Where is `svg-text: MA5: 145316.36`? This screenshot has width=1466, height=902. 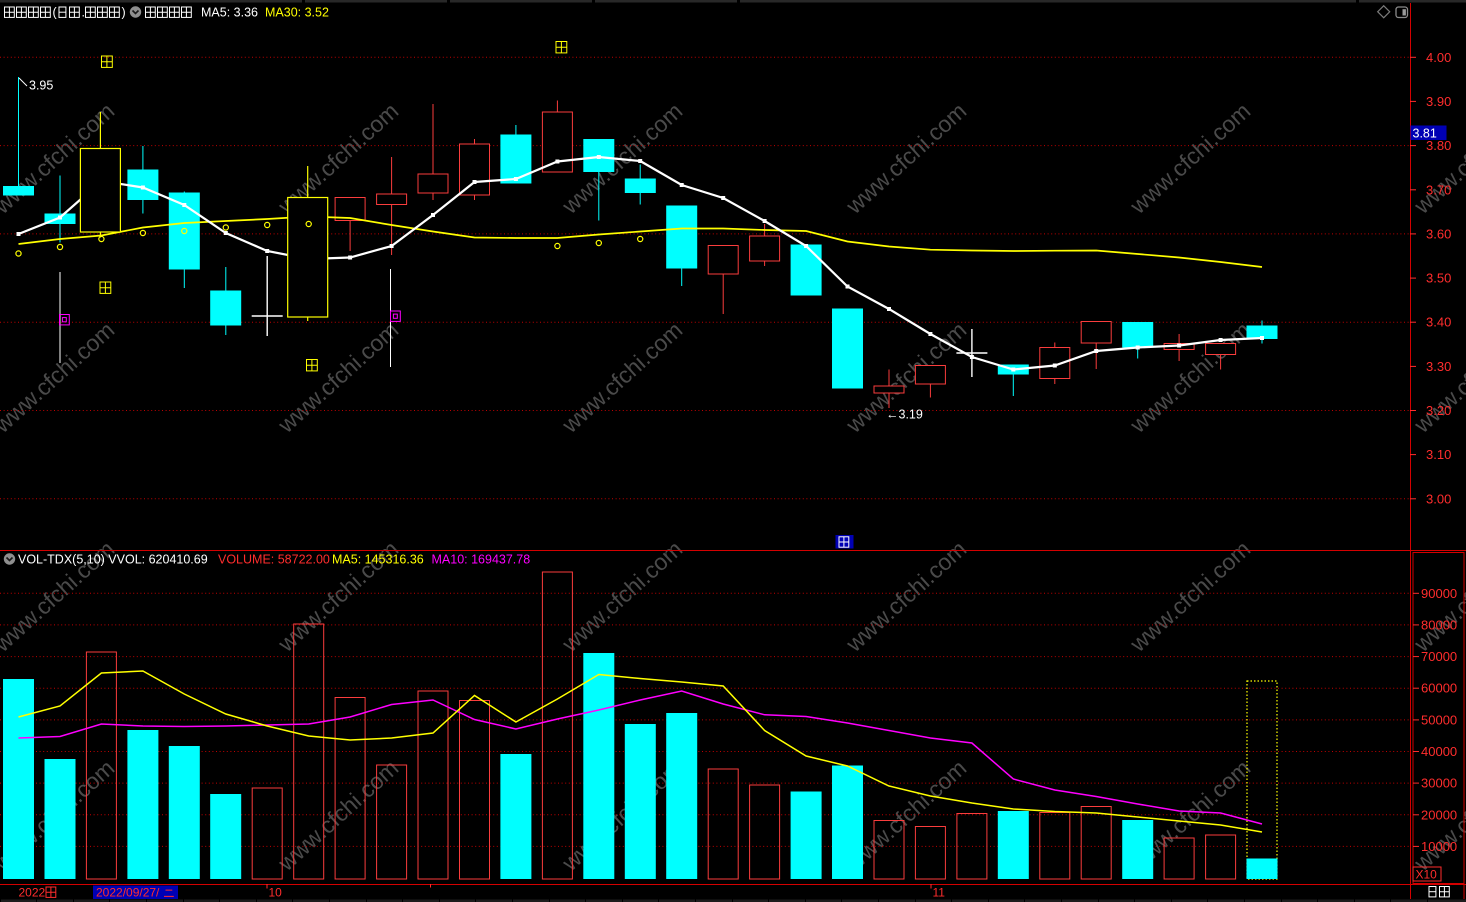
svg-text: MA5: 145316.36 is located at coordinates (378, 560).